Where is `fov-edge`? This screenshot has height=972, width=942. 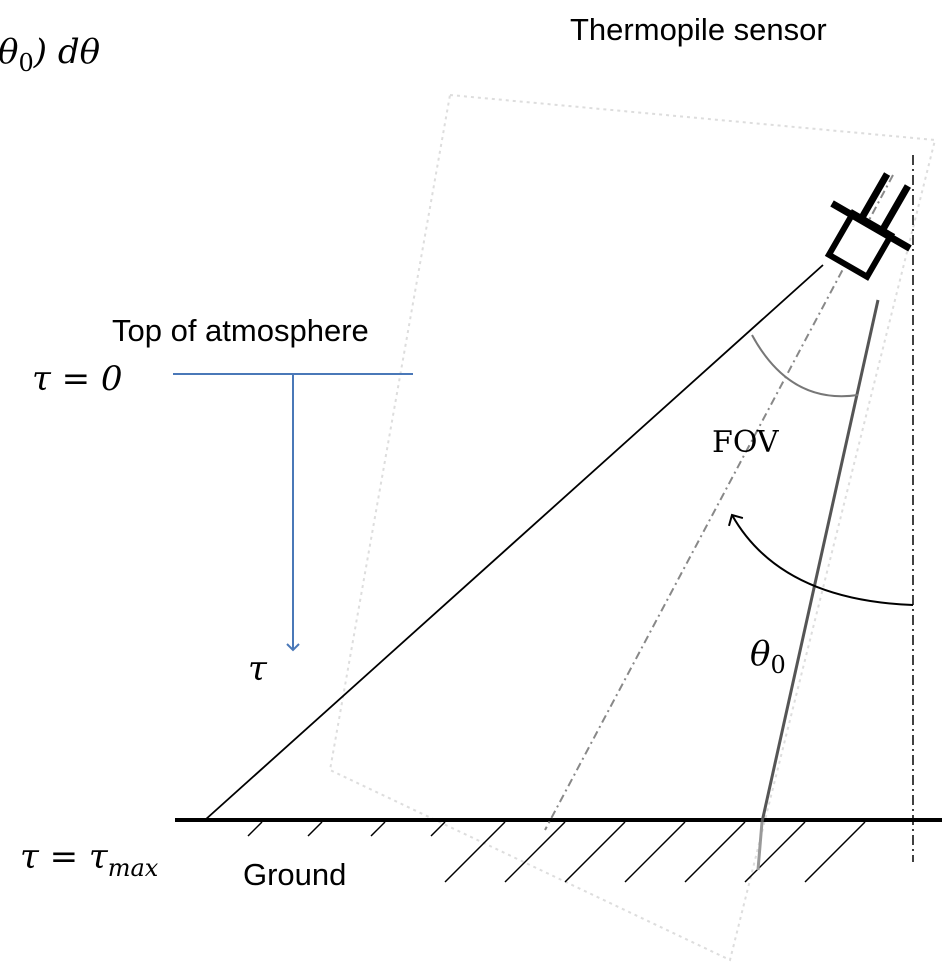
fov-edge is located at coordinates (820, 561).